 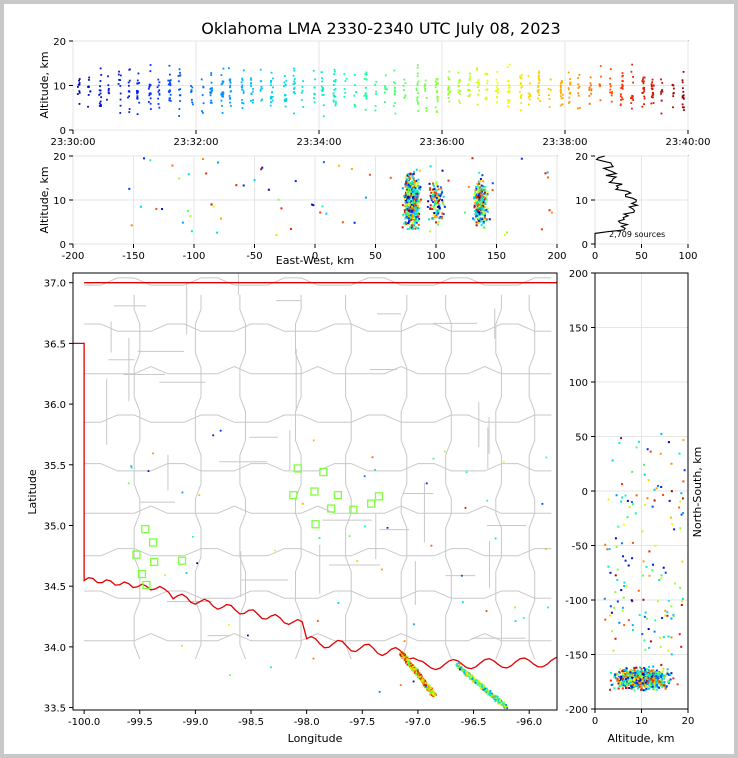 What do you see at coordinates (641, 256) in the screenshot?
I see `x-tick-label: 50` at bounding box center [641, 256].